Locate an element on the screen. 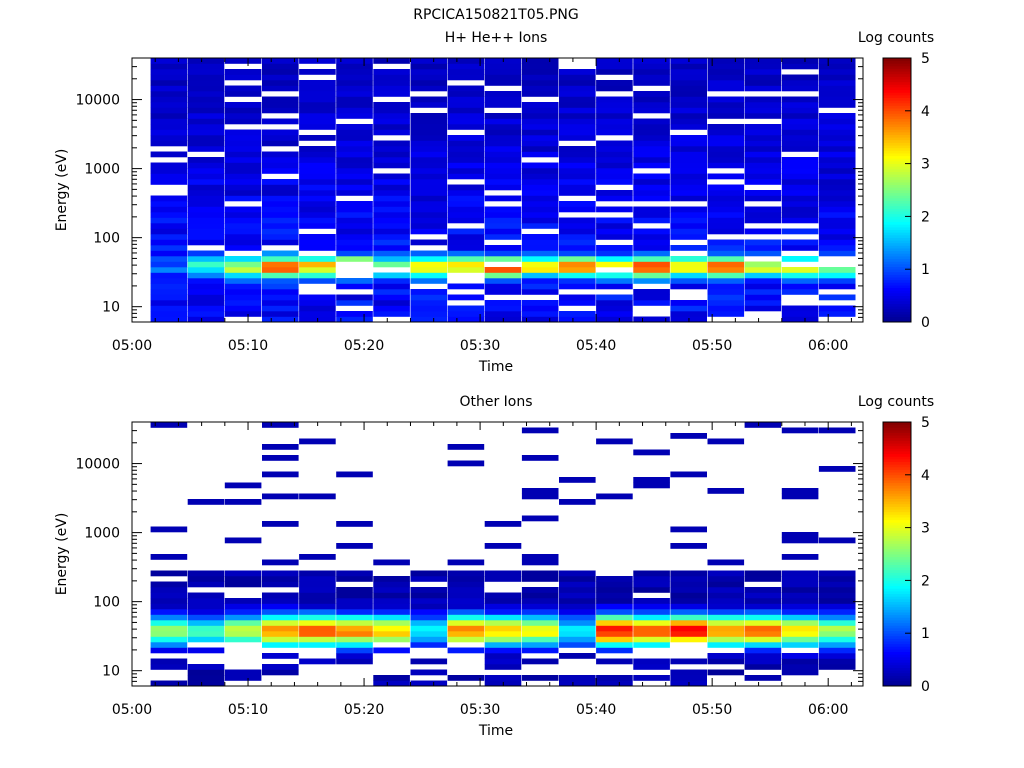 The width and height of the screenshot is (1024, 768). colorbar-tick-label: 5 is located at coordinates (925, 423).